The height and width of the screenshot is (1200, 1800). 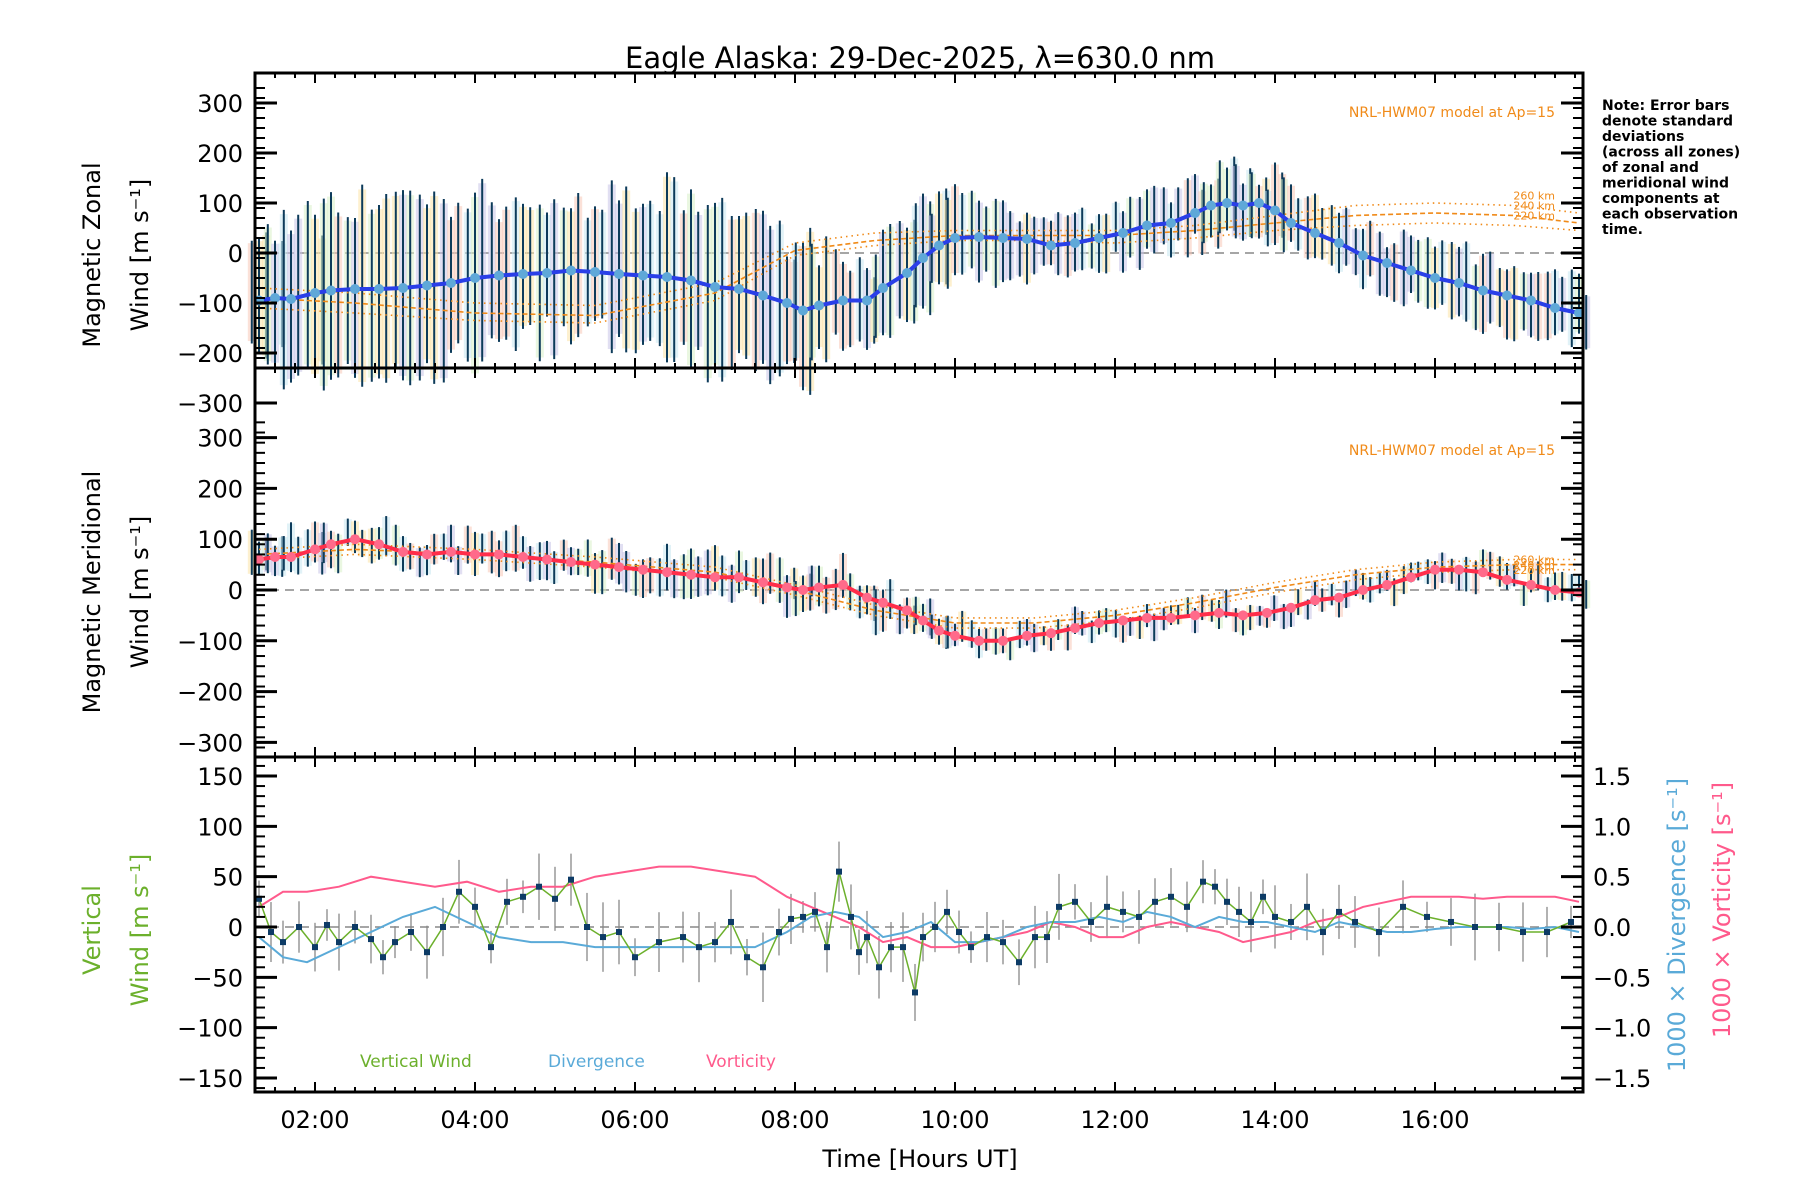 What do you see at coordinates (1534, 216) in the screenshot?
I see `model-altitude-label: 220 km` at bounding box center [1534, 216].